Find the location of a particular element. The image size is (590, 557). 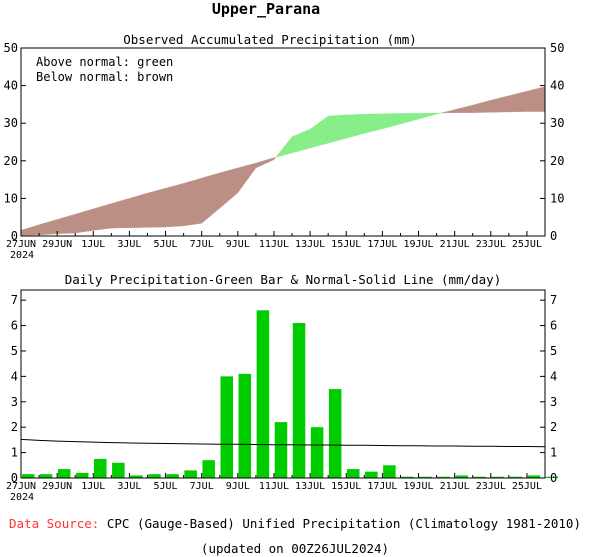

accumulated-xtick-label: 21JUL is located at coordinates (455, 244).